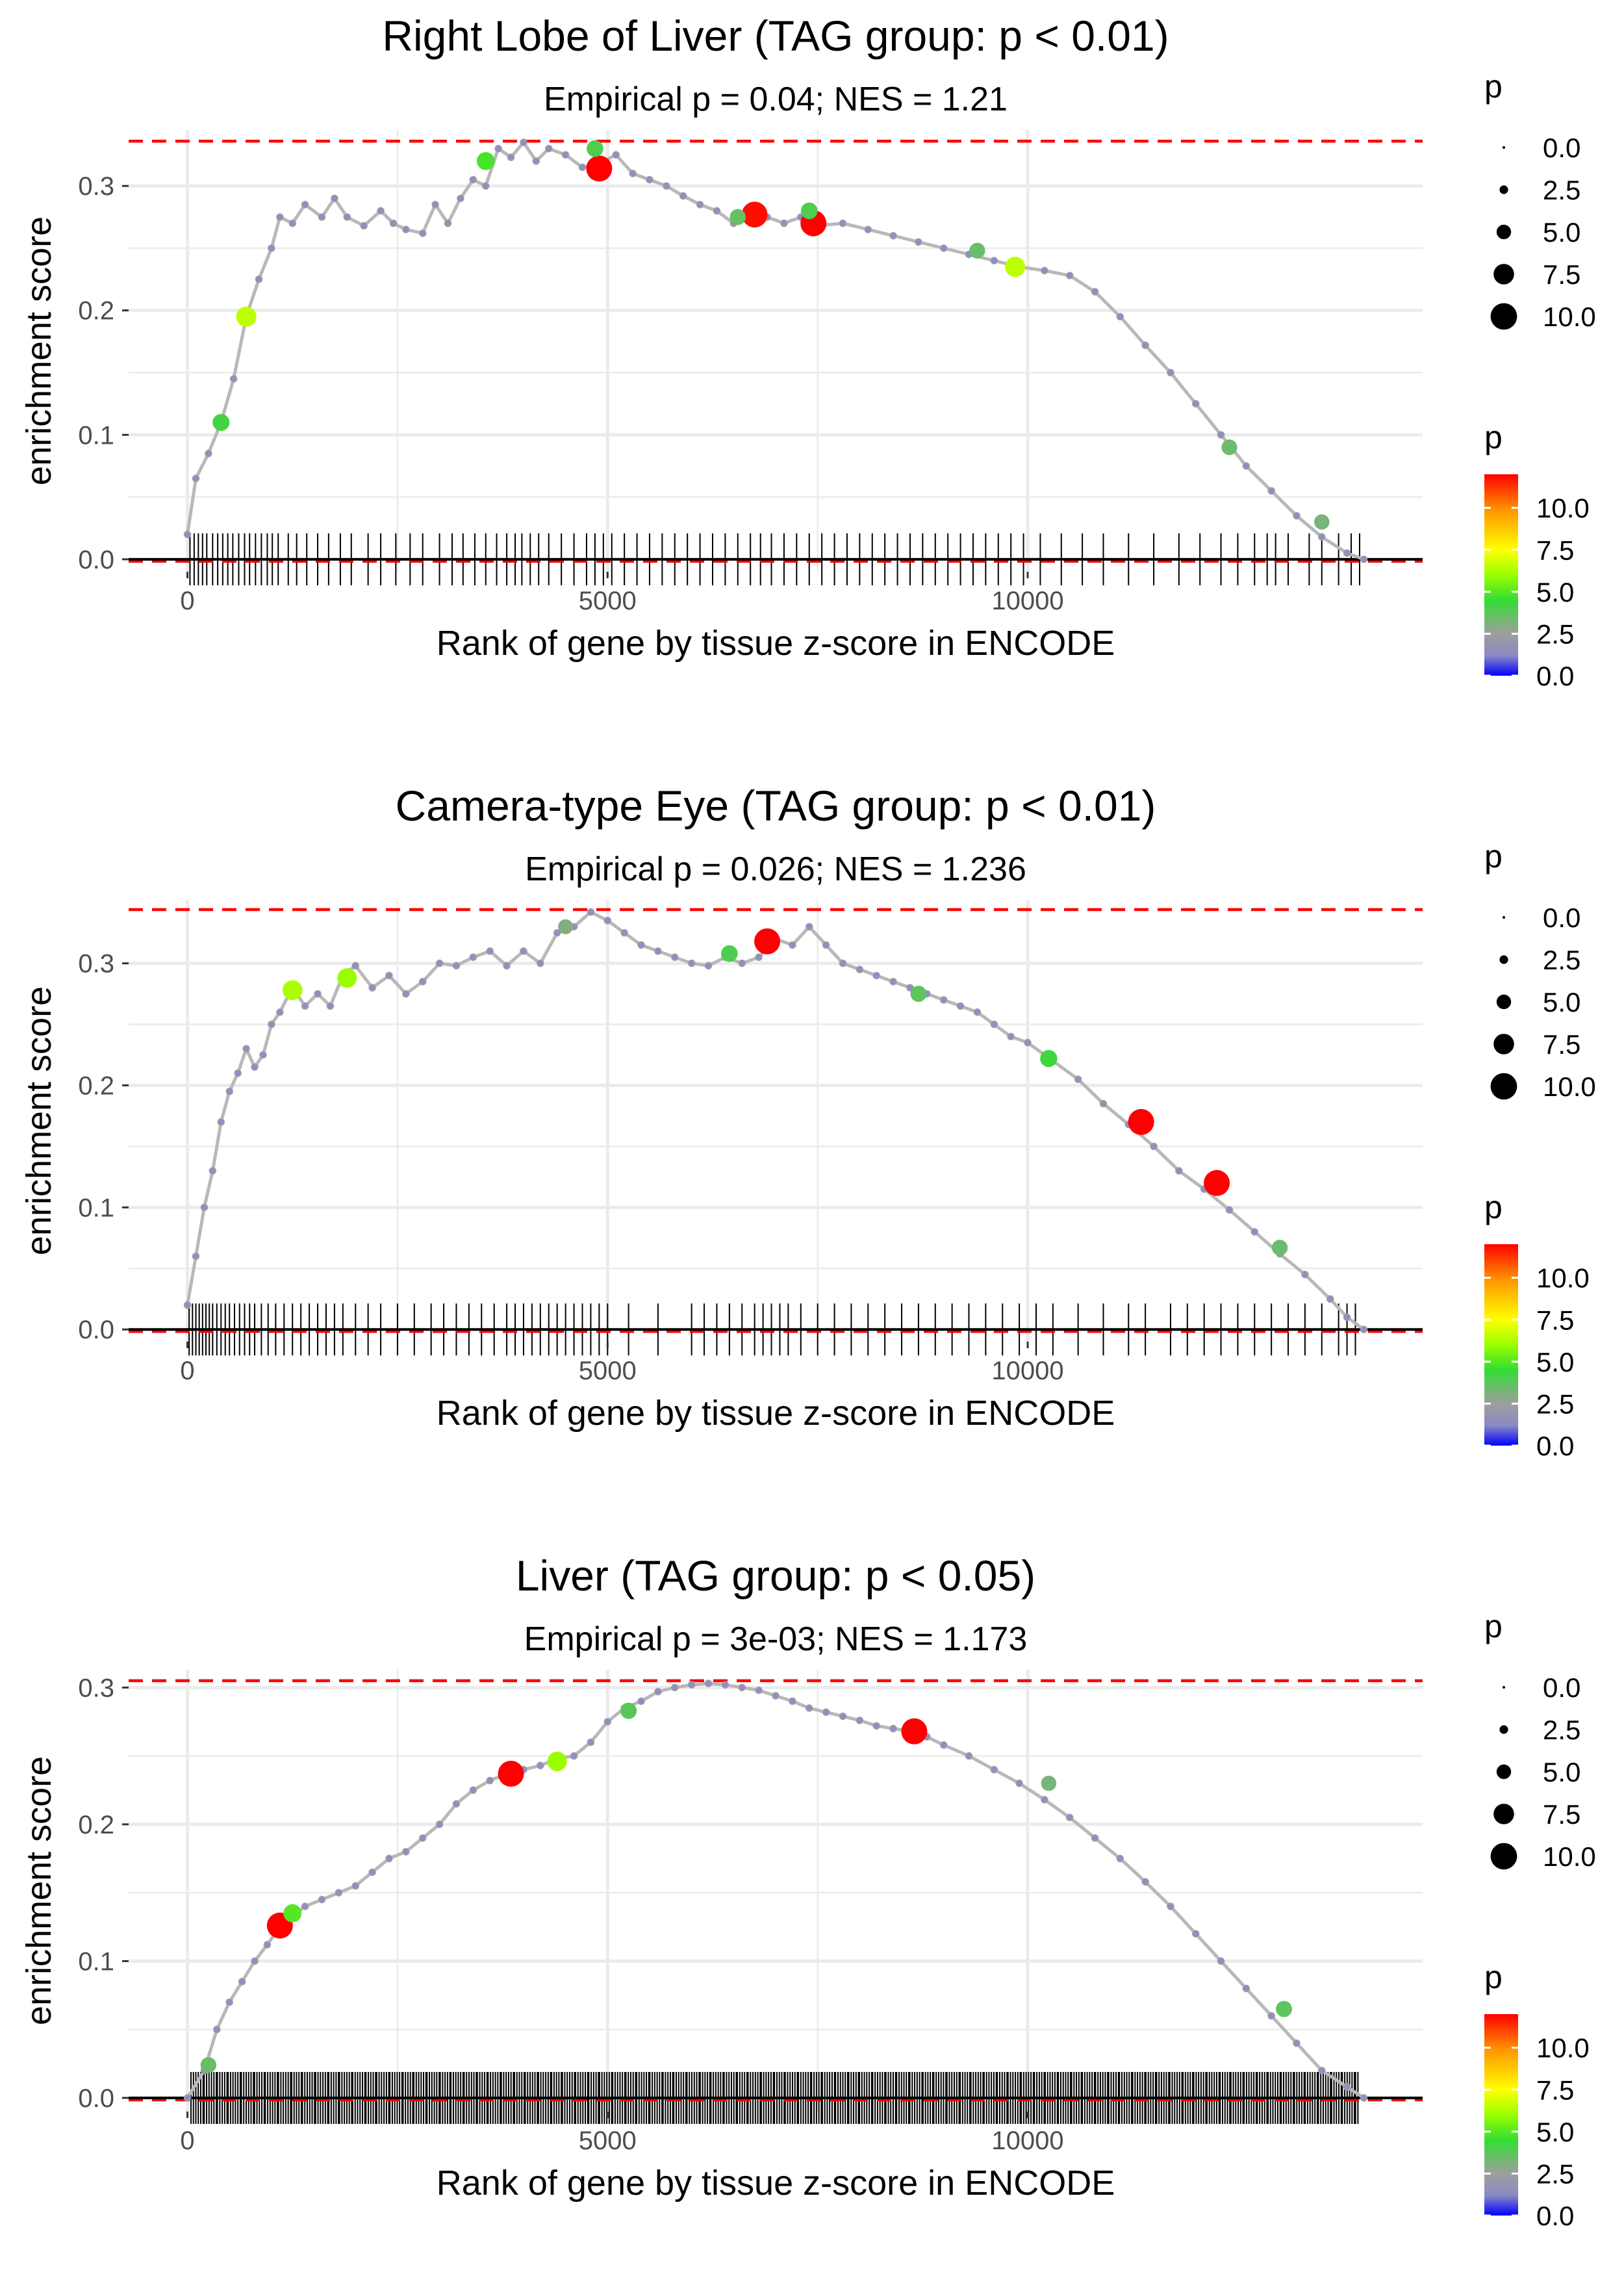 The width and height of the screenshot is (1624, 2274). I want to click on highlight-points, so click(785, 1087).